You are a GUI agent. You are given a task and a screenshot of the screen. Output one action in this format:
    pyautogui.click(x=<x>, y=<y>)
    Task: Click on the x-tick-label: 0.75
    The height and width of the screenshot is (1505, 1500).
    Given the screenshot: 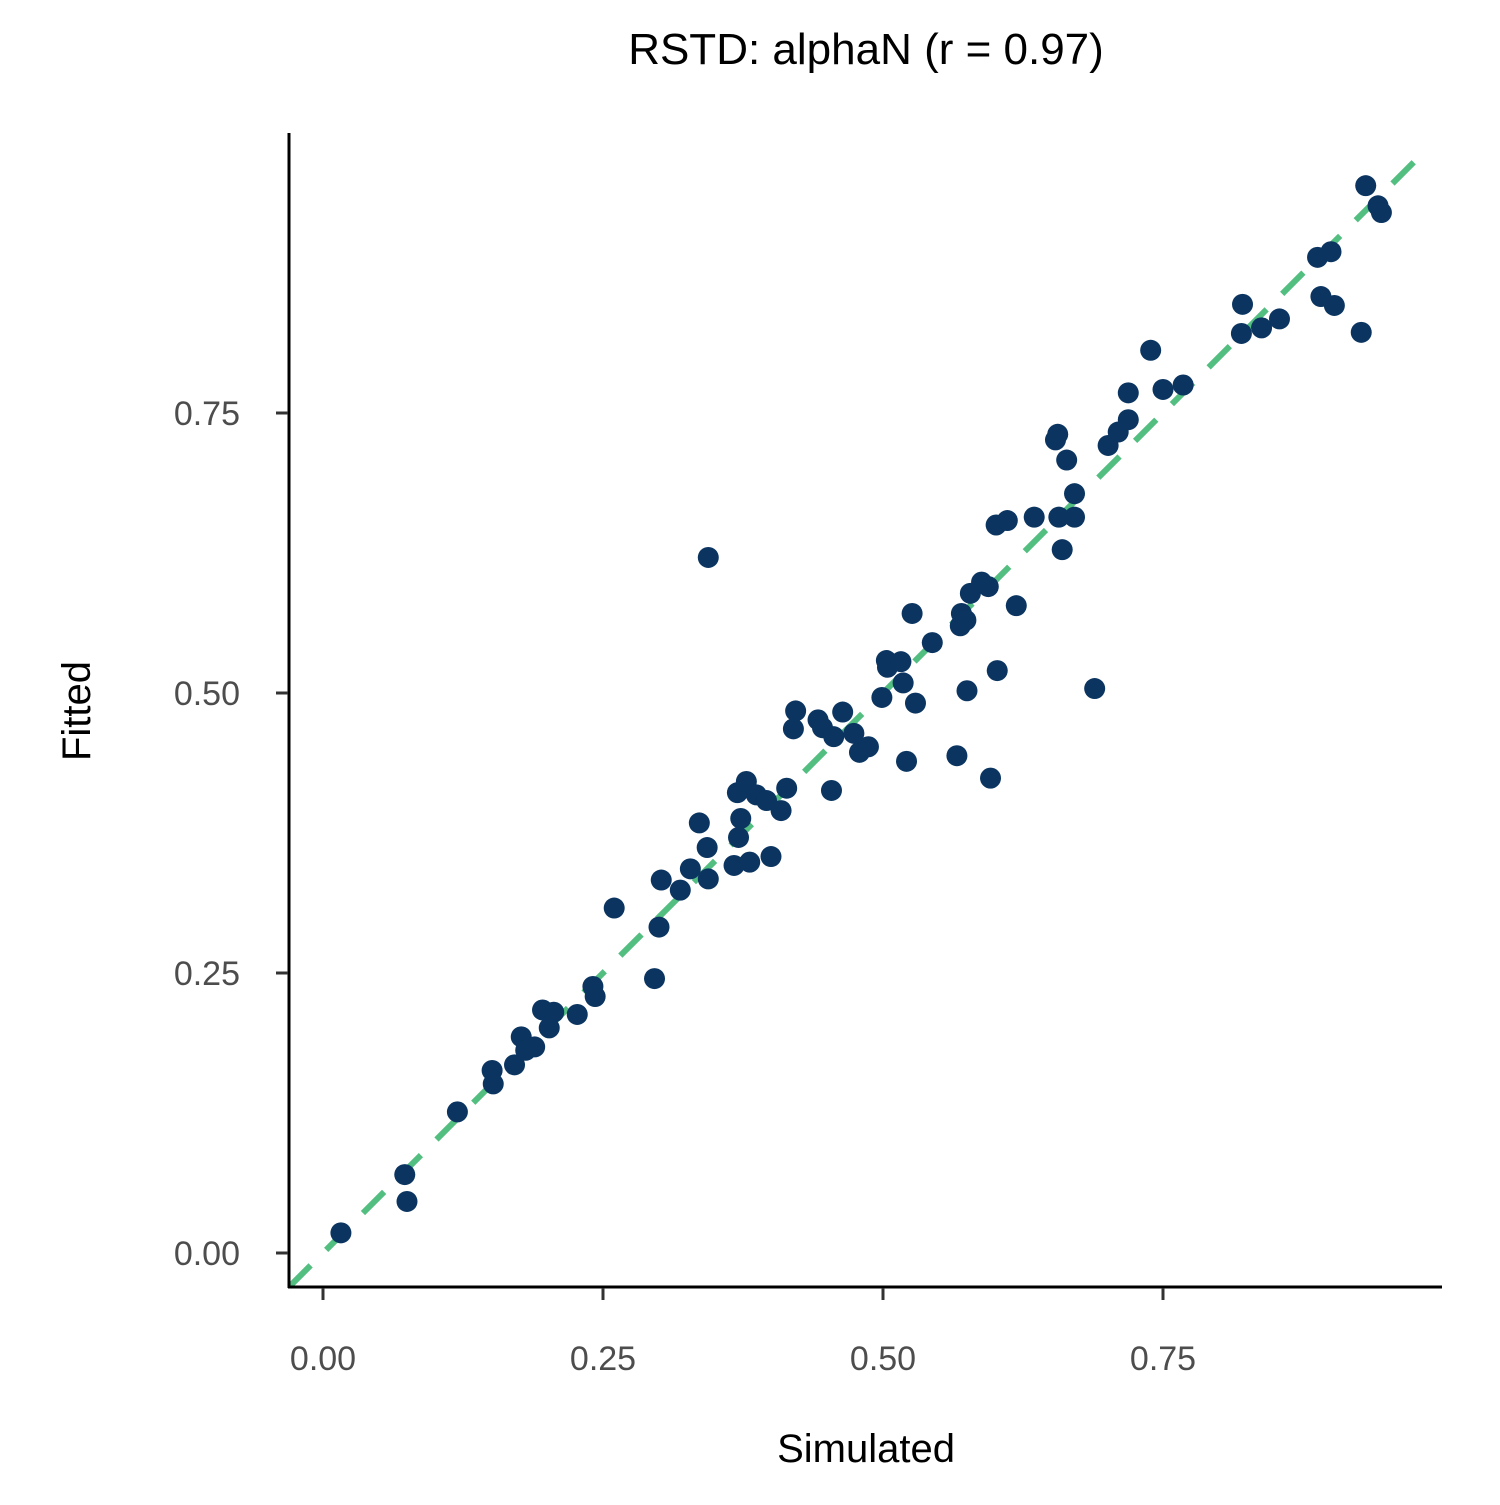 What is the action you would take?
    pyautogui.click(x=1163, y=1359)
    